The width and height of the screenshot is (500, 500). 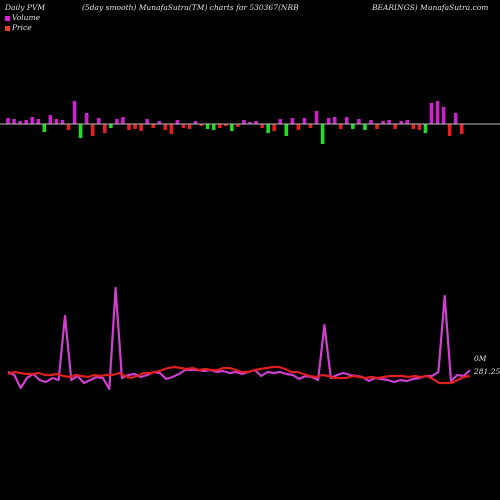 What do you see at coordinates (288, 7) in the screenshot?
I see `chart-title-right1: (NRB` at bounding box center [288, 7].